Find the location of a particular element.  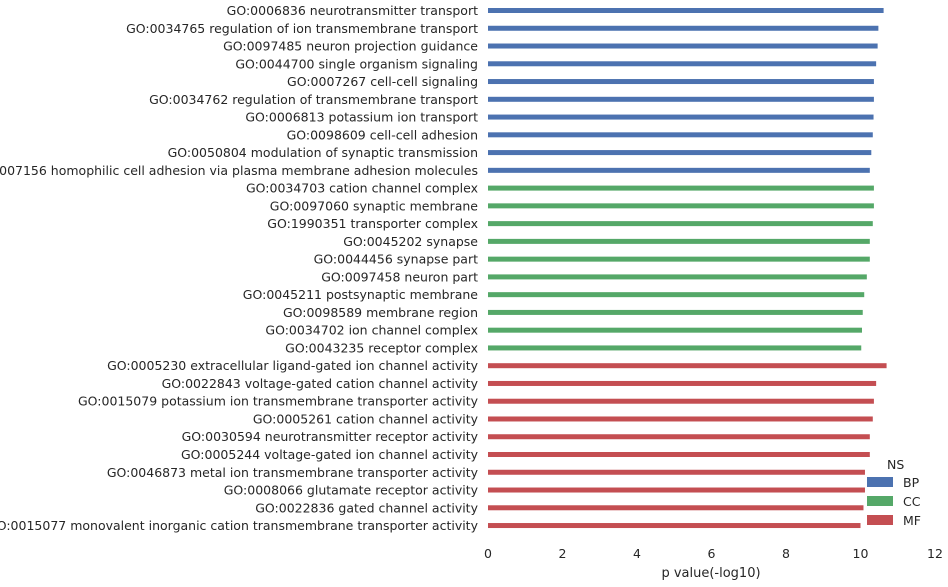

legend: NS BP CC MF is located at coordinates (894, 492).